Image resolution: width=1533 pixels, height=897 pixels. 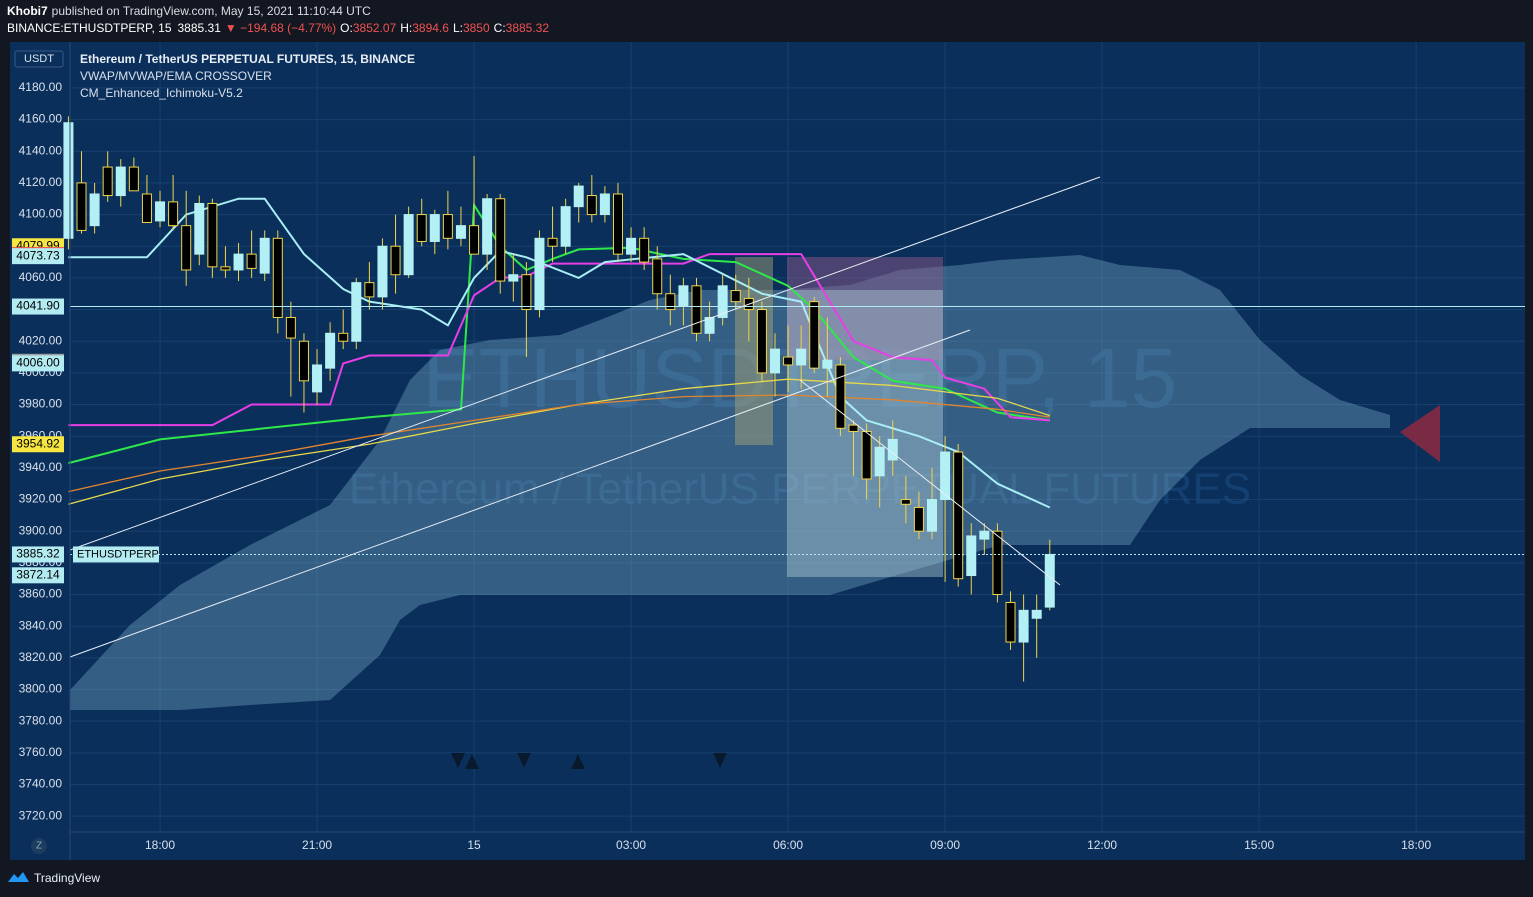 I want to click on header-text: ▼ −194.68 (−4.77%), so click(x=280, y=28).